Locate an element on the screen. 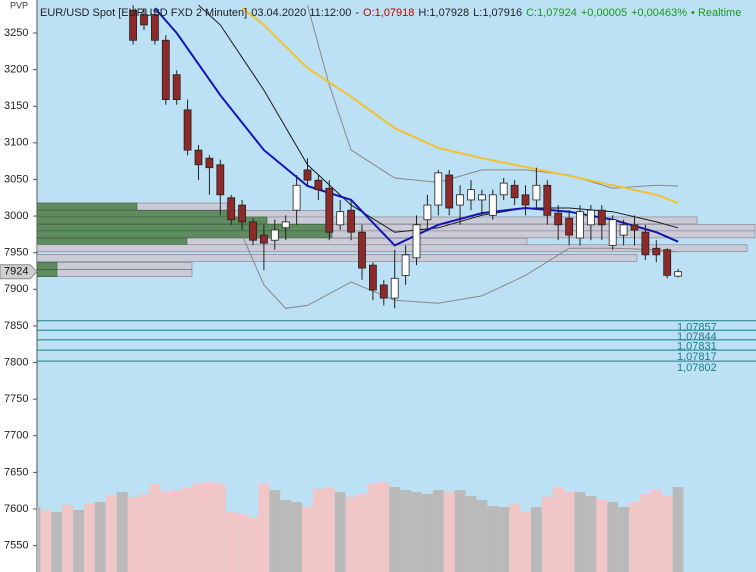 The image size is (756, 572). low-label: L:1,07916 is located at coordinates (497, 13).